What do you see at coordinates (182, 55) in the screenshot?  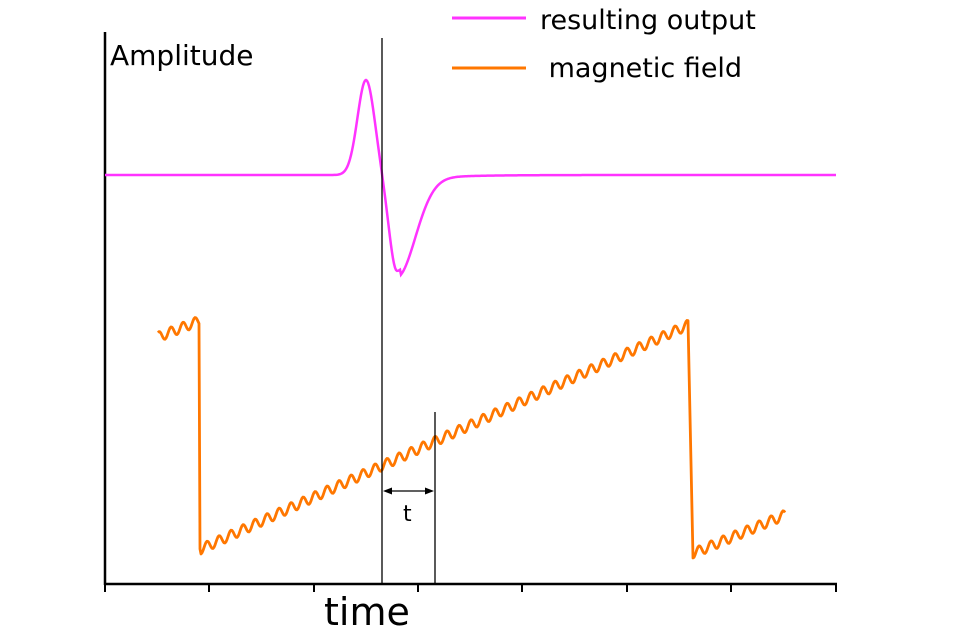 I see `y-axis-label: Amplitude` at bounding box center [182, 55].